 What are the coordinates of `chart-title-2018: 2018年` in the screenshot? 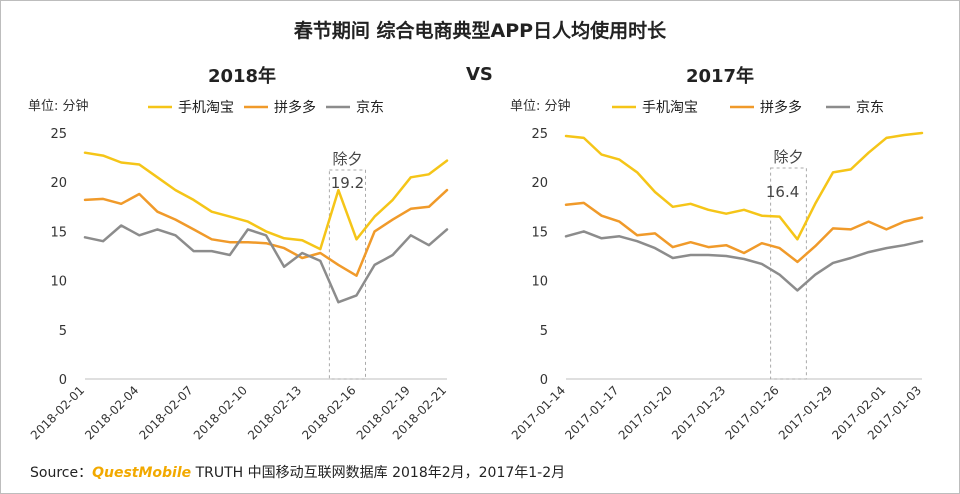 It's located at (242, 76).